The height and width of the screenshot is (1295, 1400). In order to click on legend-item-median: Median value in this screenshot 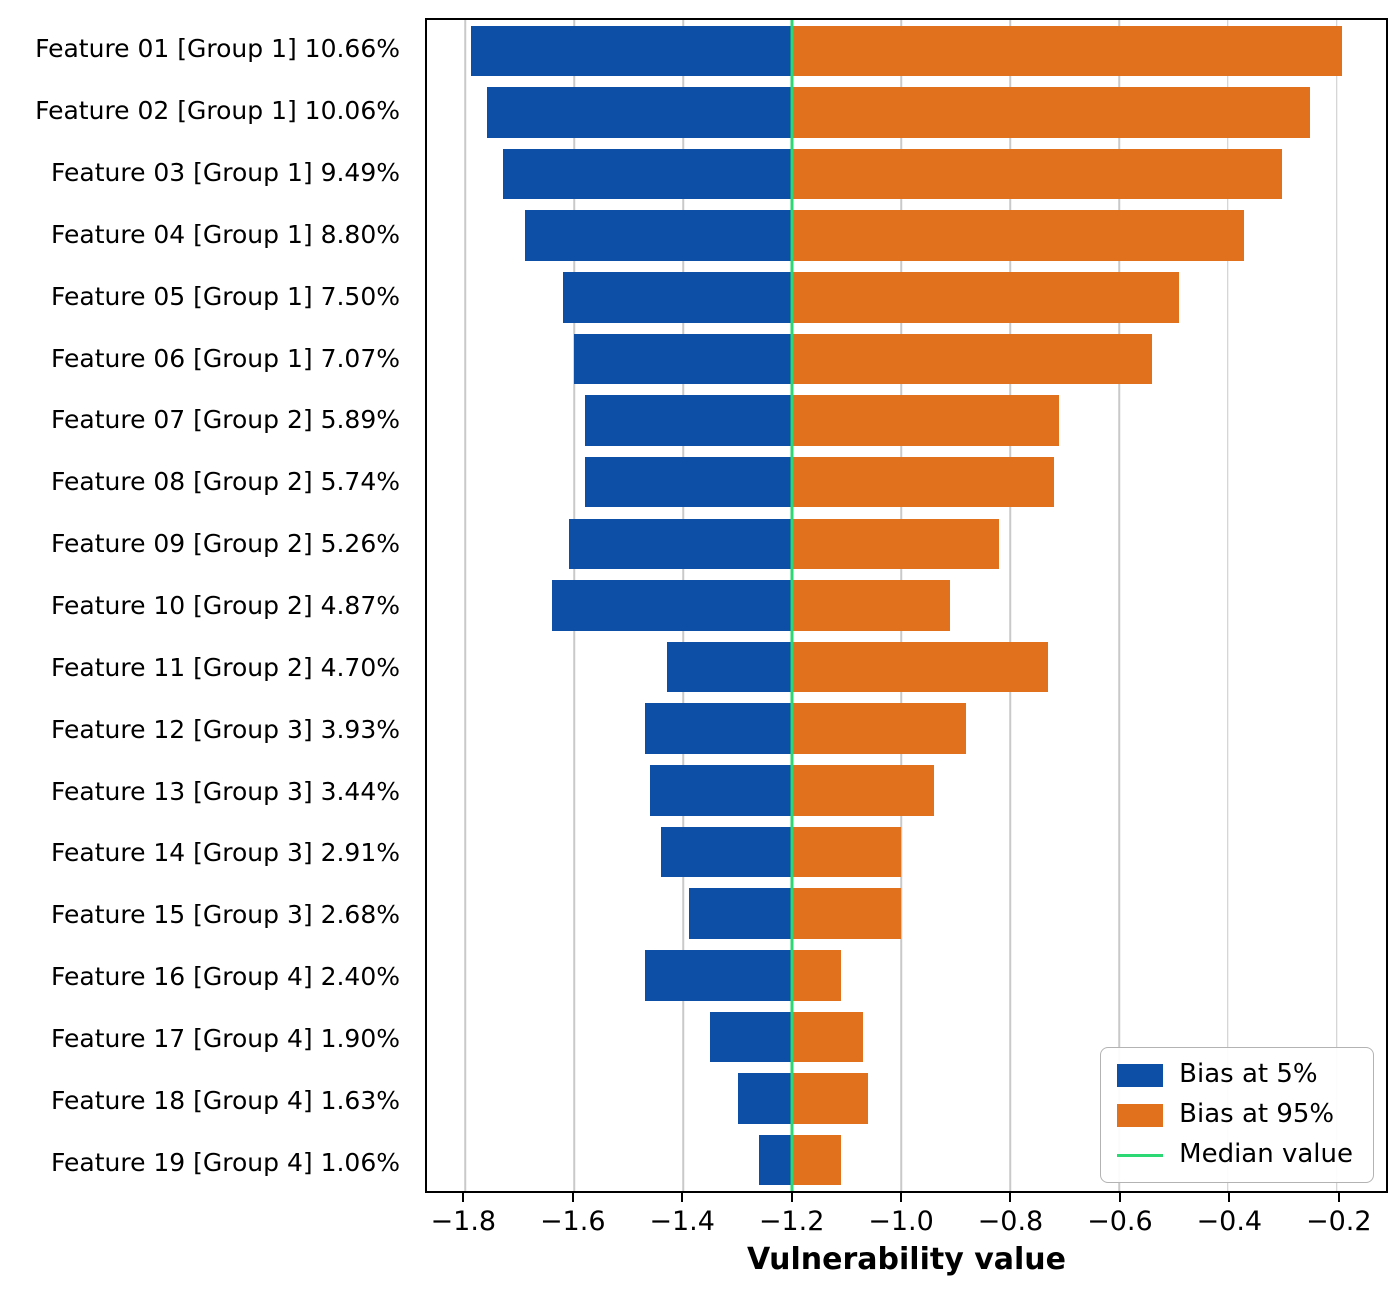, I will do `click(1235, 1154)`.